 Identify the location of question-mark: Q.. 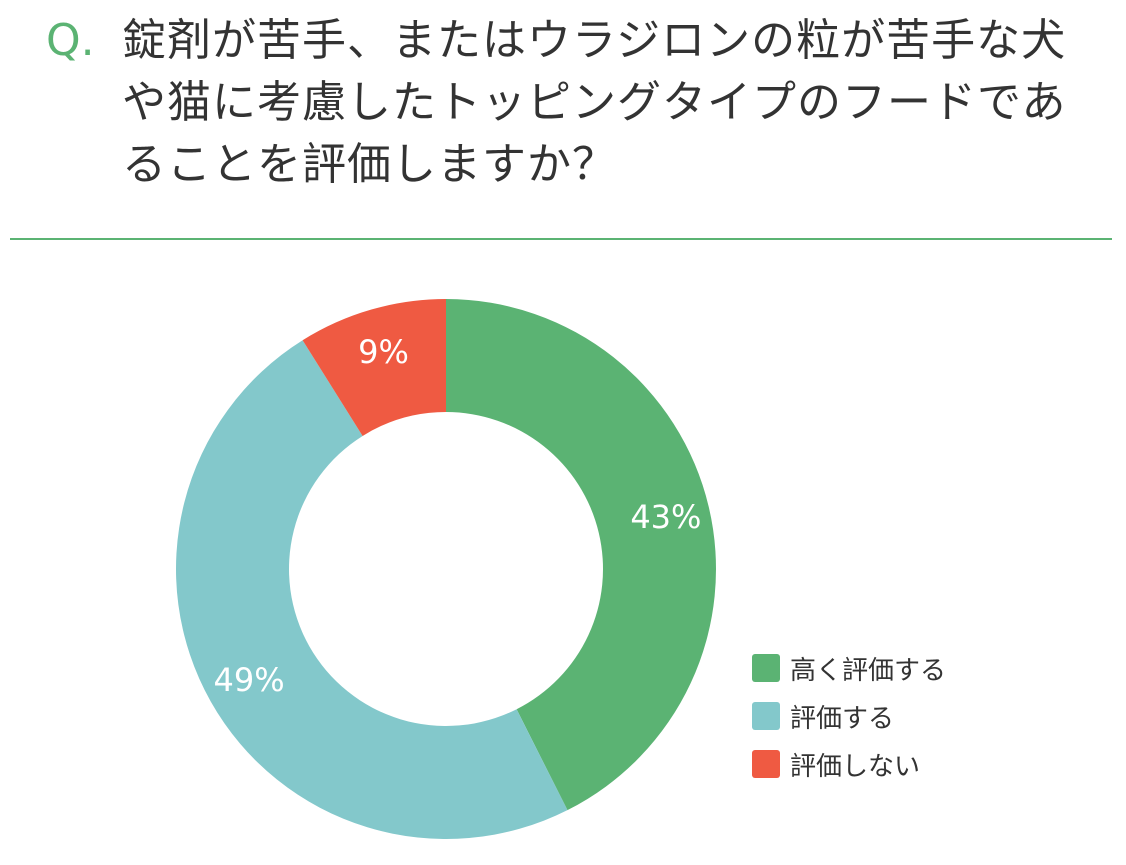
(70, 40).